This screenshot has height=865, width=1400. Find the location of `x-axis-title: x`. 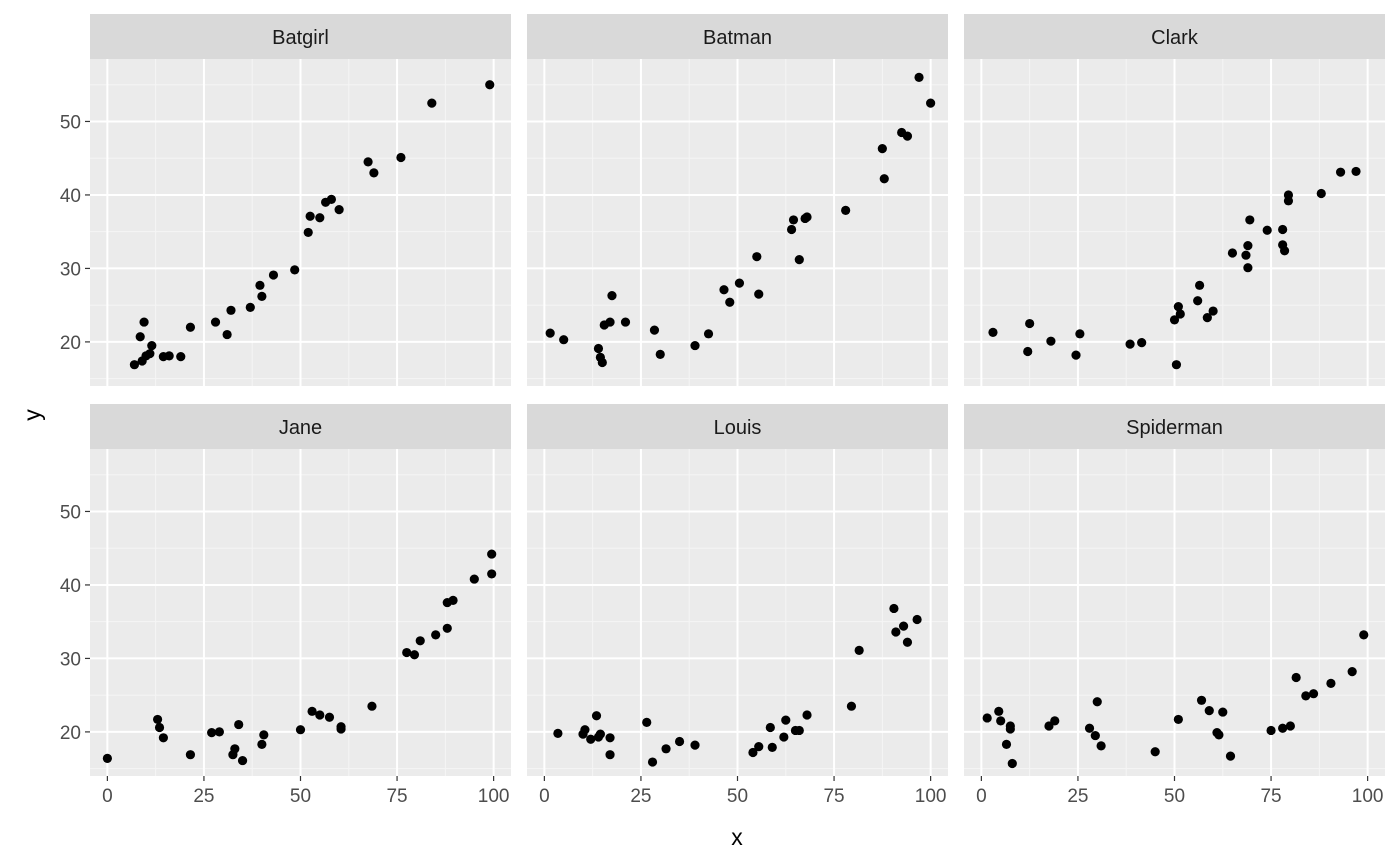

x-axis-title: x is located at coordinates (737, 837).